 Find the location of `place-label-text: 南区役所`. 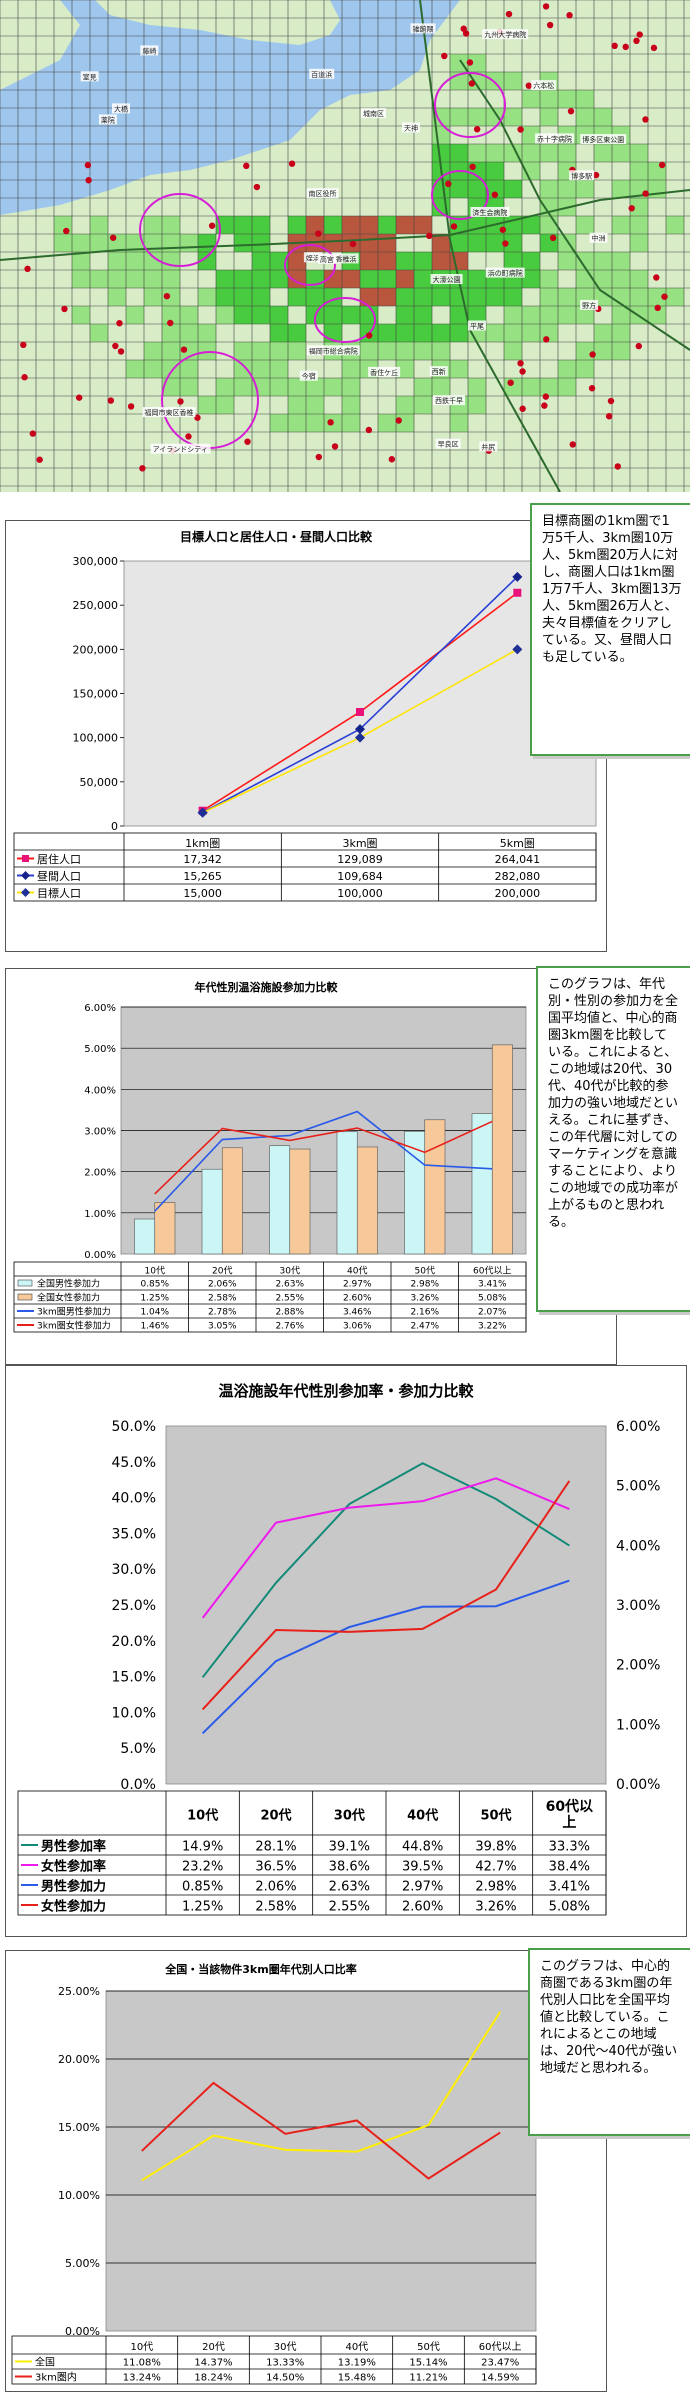

place-label-text: 南区役所 is located at coordinates (323, 193).